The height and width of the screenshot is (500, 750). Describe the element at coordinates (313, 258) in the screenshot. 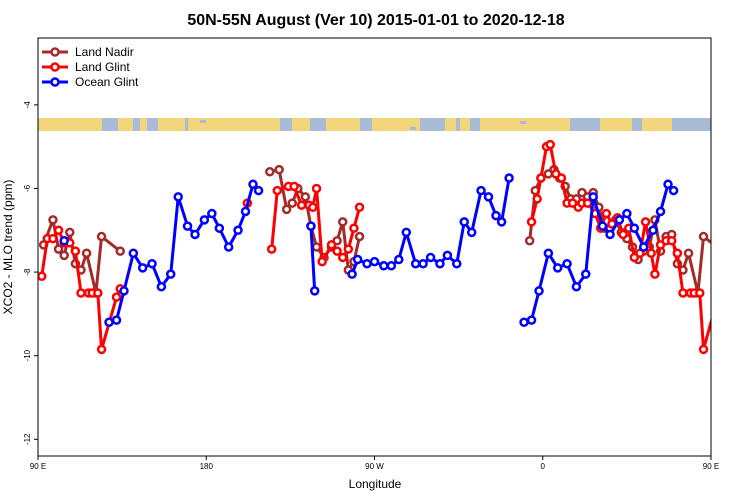

I see `series-line-ocean-glint` at that location.